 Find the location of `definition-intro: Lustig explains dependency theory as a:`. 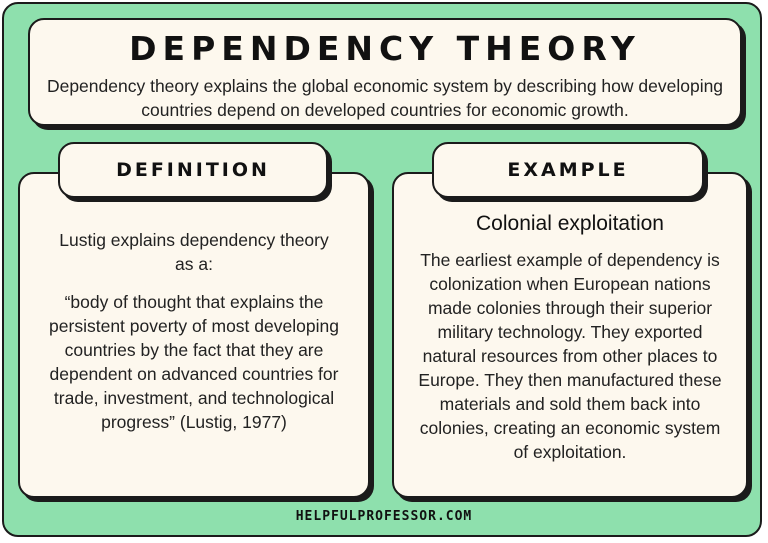

definition-intro: Lustig explains dependency theory as a: is located at coordinates (194, 252).